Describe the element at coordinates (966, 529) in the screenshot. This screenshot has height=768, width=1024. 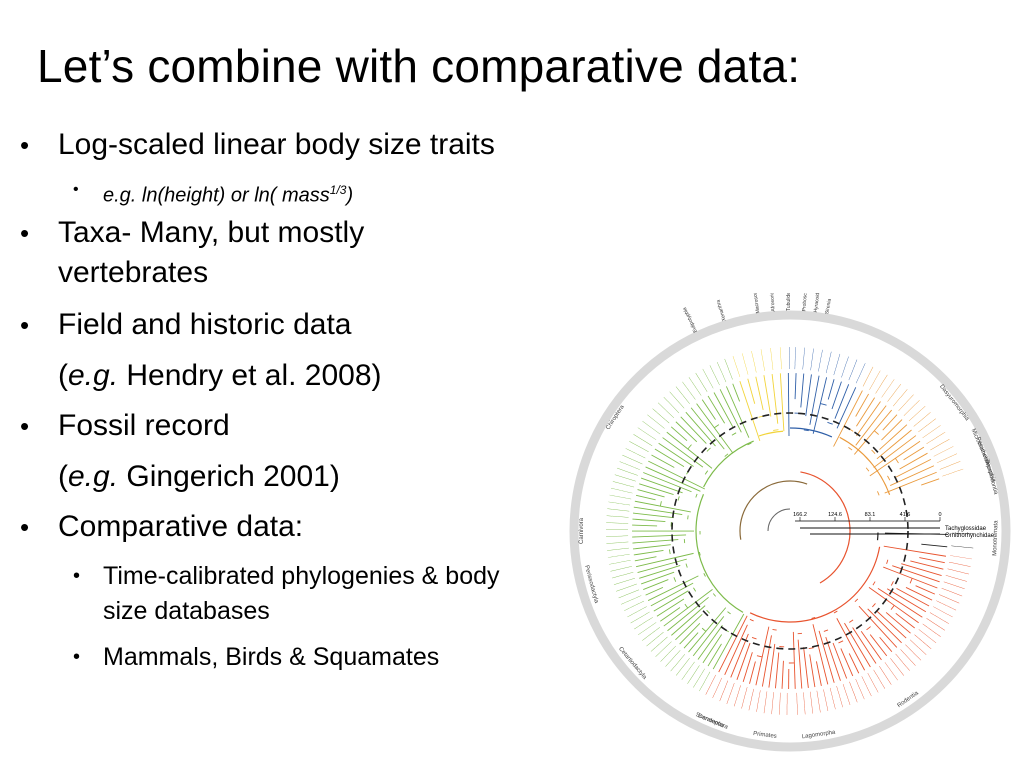
I see `monotreme-label: Tachyglossidae` at that location.